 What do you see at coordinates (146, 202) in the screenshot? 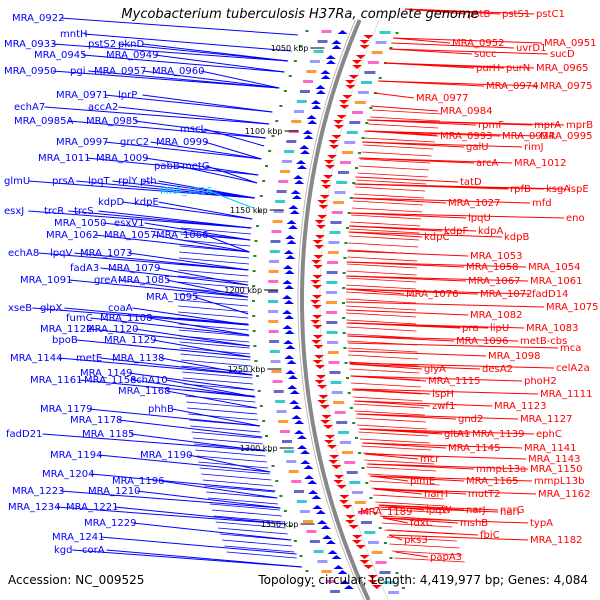
I see `gene-label-kdpE: kdpE` at bounding box center [146, 202].